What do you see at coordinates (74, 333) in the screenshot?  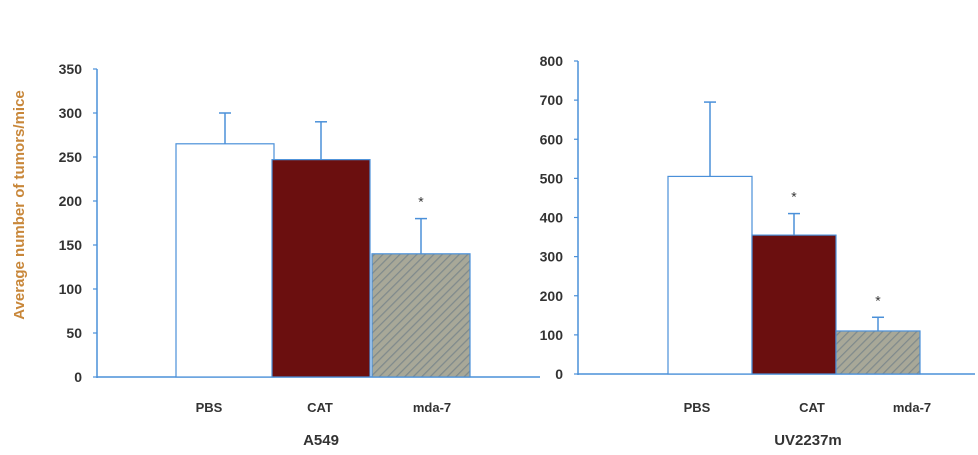 I see `y-tick-label: 50` at bounding box center [74, 333].